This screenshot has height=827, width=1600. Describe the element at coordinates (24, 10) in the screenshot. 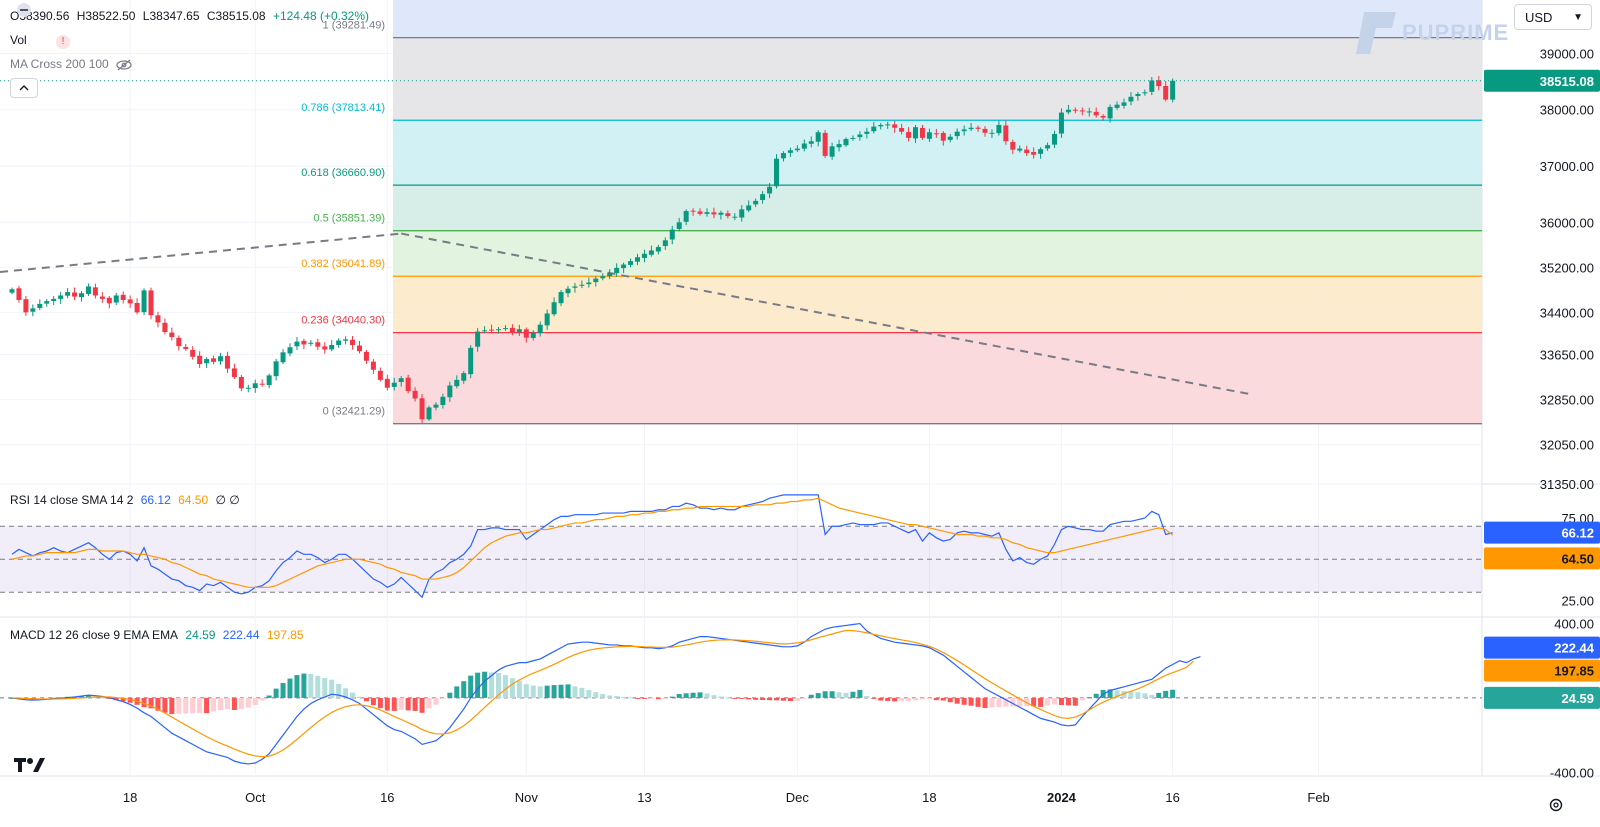

I see `menu-icon` at that location.